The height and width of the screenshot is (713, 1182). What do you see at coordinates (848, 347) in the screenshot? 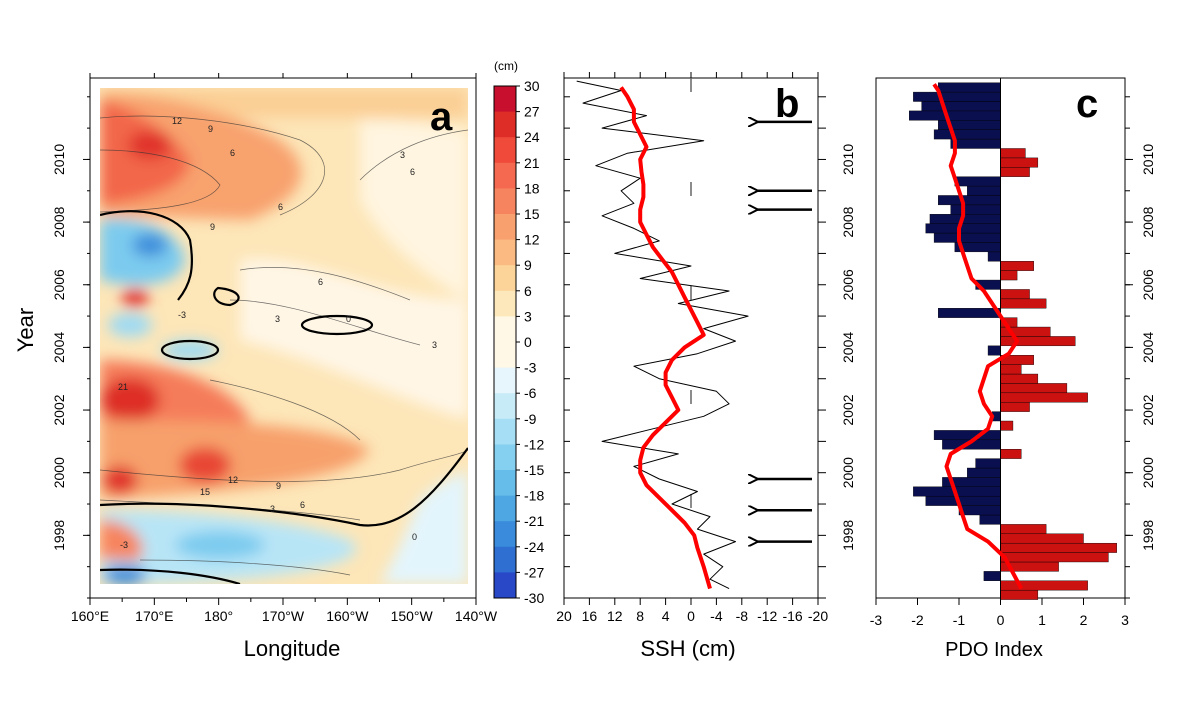
I see `y-tick-label-left: 2004` at bounding box center [848, 347].